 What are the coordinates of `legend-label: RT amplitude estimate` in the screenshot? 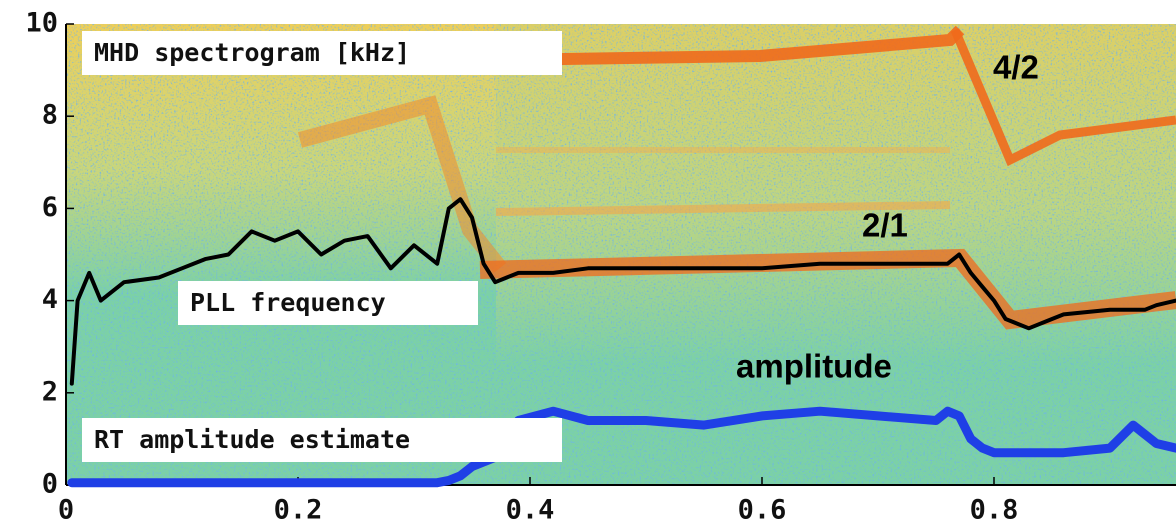 It's located at (252, 439).